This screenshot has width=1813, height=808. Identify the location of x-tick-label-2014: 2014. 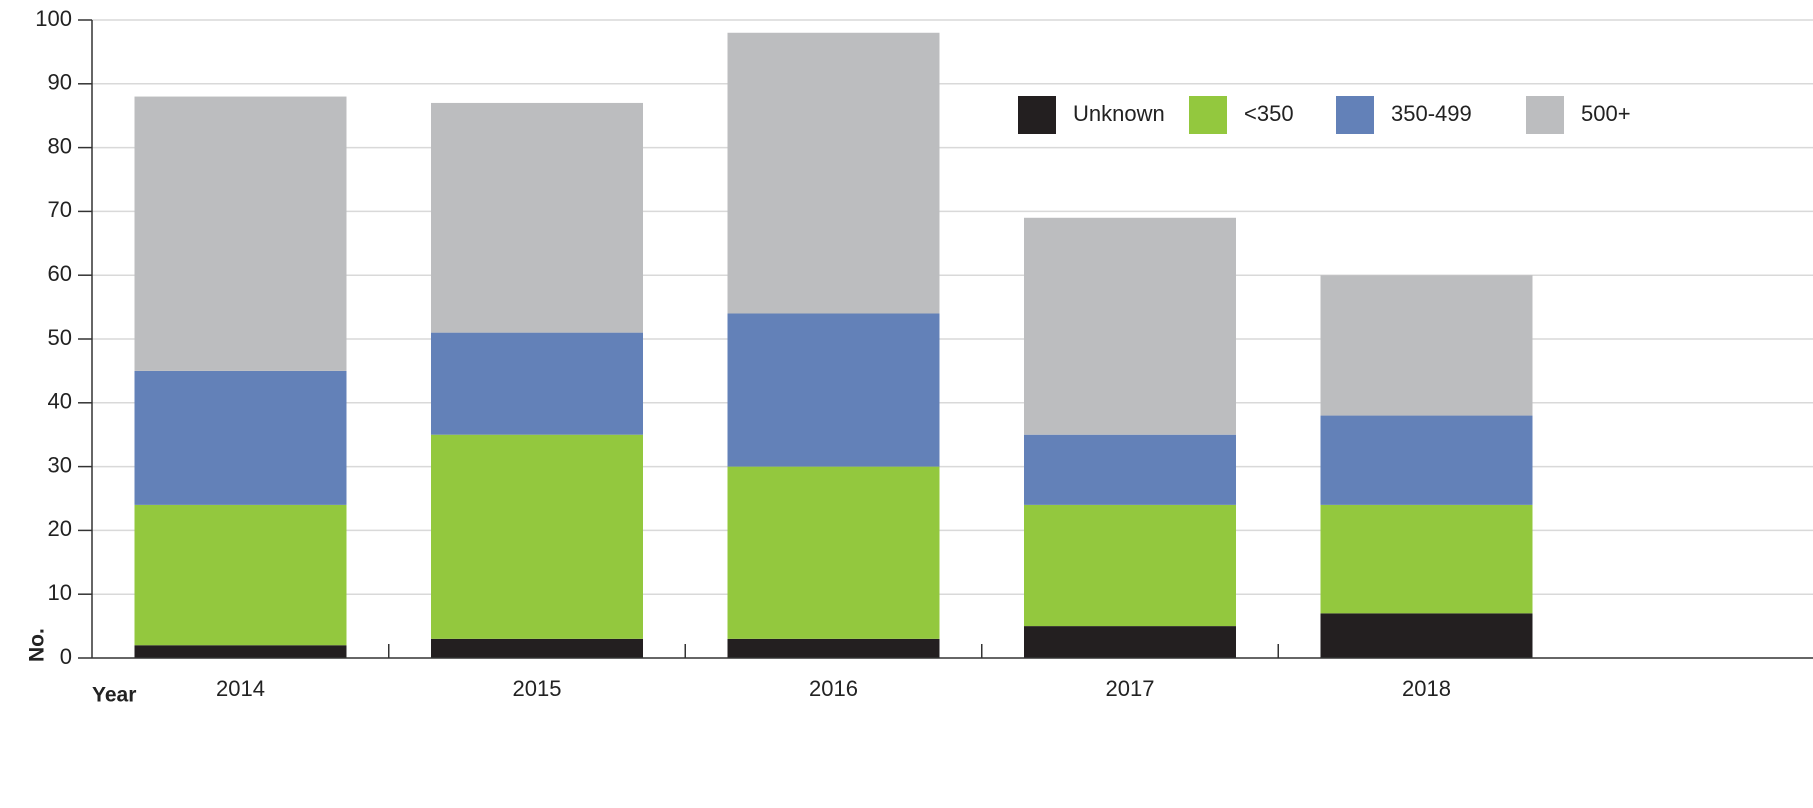
(240, 688).